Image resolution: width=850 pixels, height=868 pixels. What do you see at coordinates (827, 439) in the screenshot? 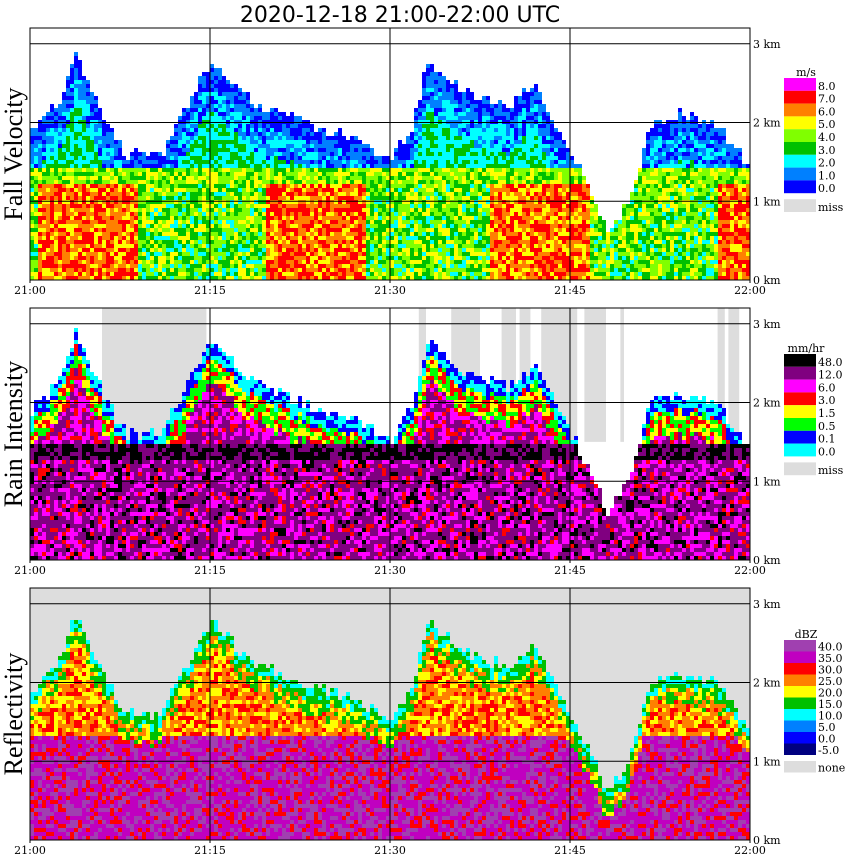
I see `legend-label: 0.1` at bounding box center [827, 439].